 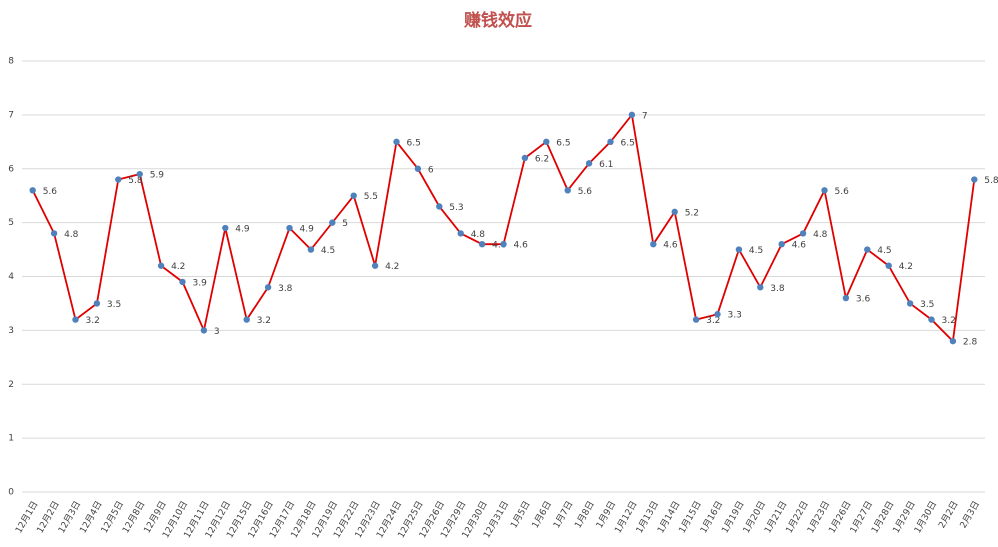 What do you see at coordinates (157, 176) in the screenshot?
I see `data-label: 5.9` at bounding box center [157, 176].